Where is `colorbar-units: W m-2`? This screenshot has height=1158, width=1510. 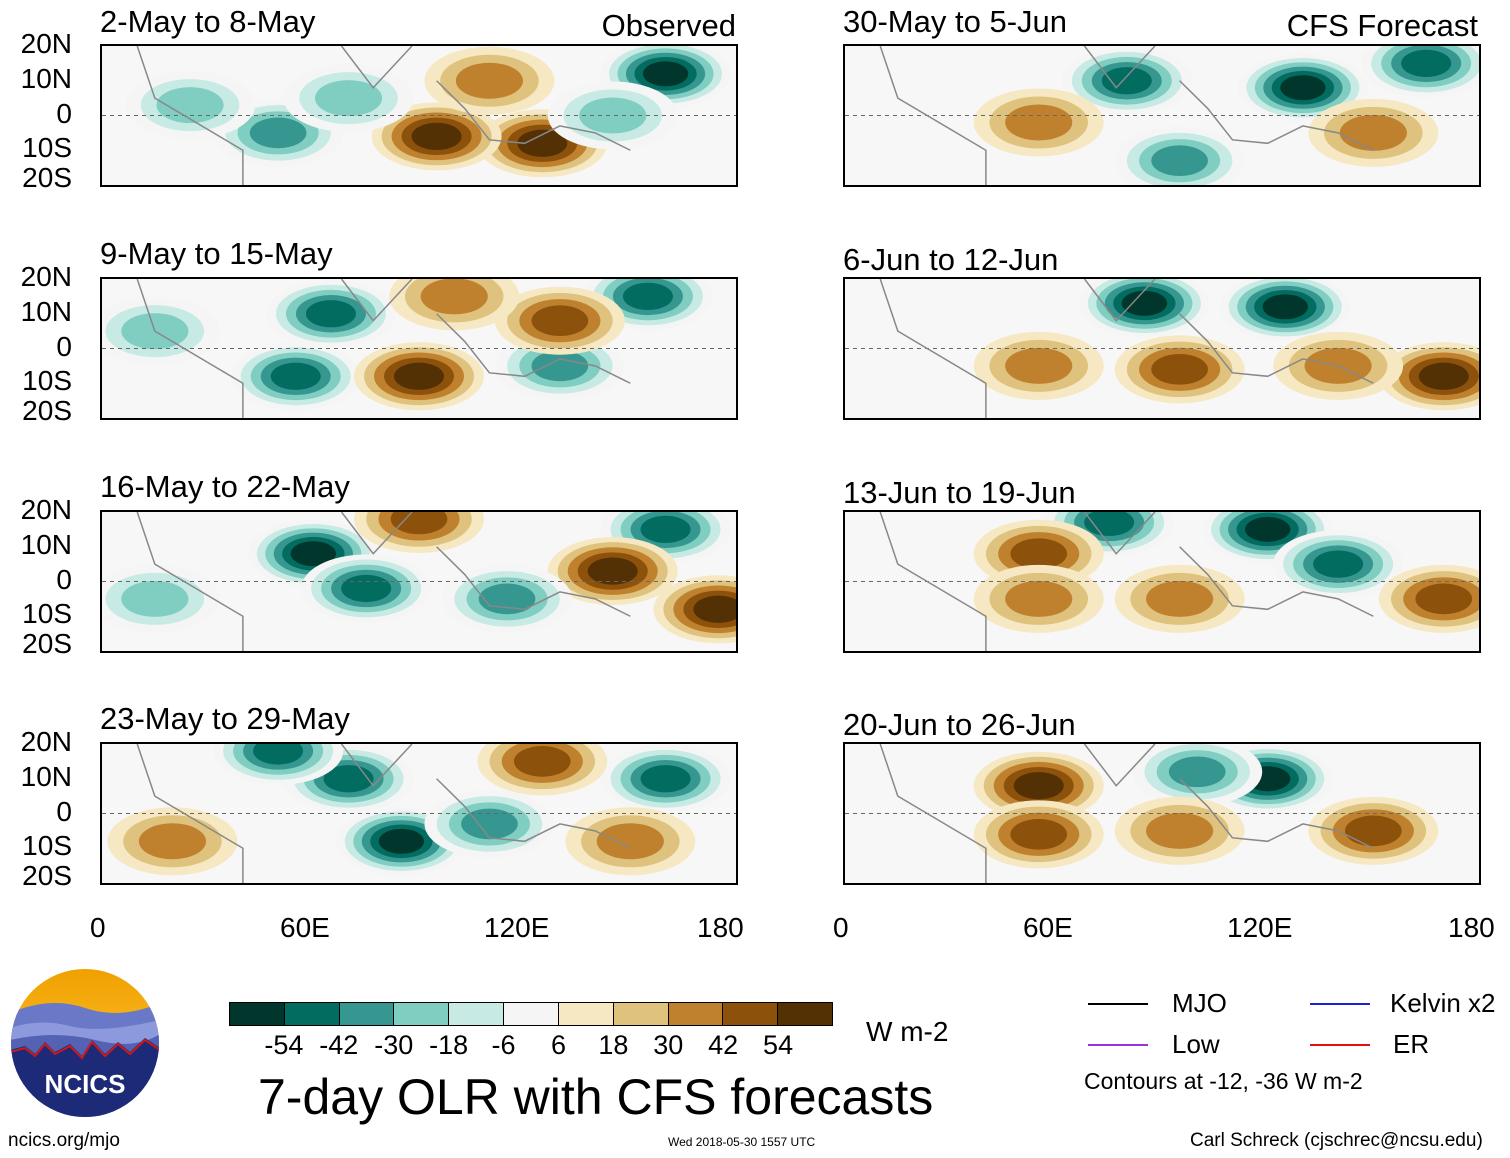
colorbar-units: W m-2 is located at coordinates (907, 1031).